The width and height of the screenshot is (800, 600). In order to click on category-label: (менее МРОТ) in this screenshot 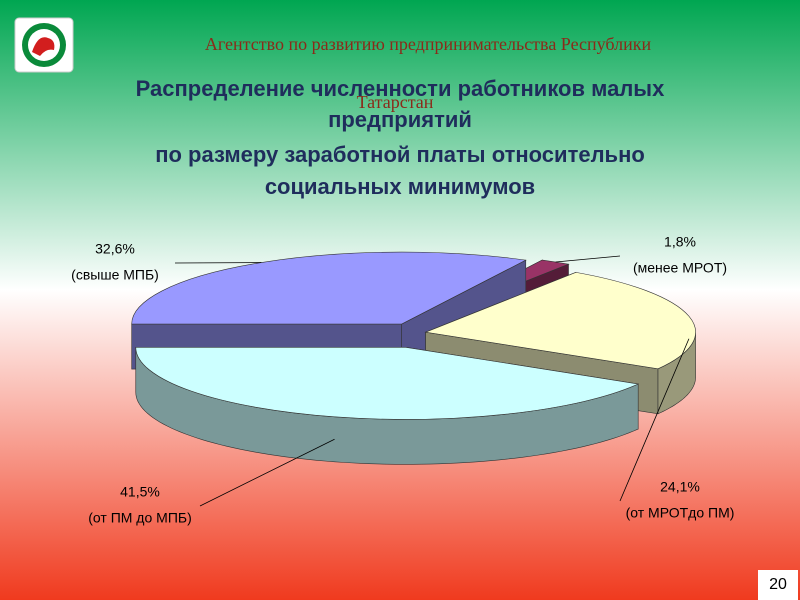, I will do `click(680, 268)`.